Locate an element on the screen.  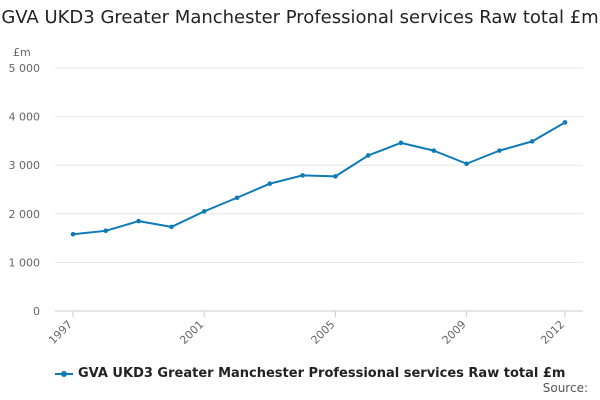
x-tick-label: 2012 is located at coordinates (552, 332).